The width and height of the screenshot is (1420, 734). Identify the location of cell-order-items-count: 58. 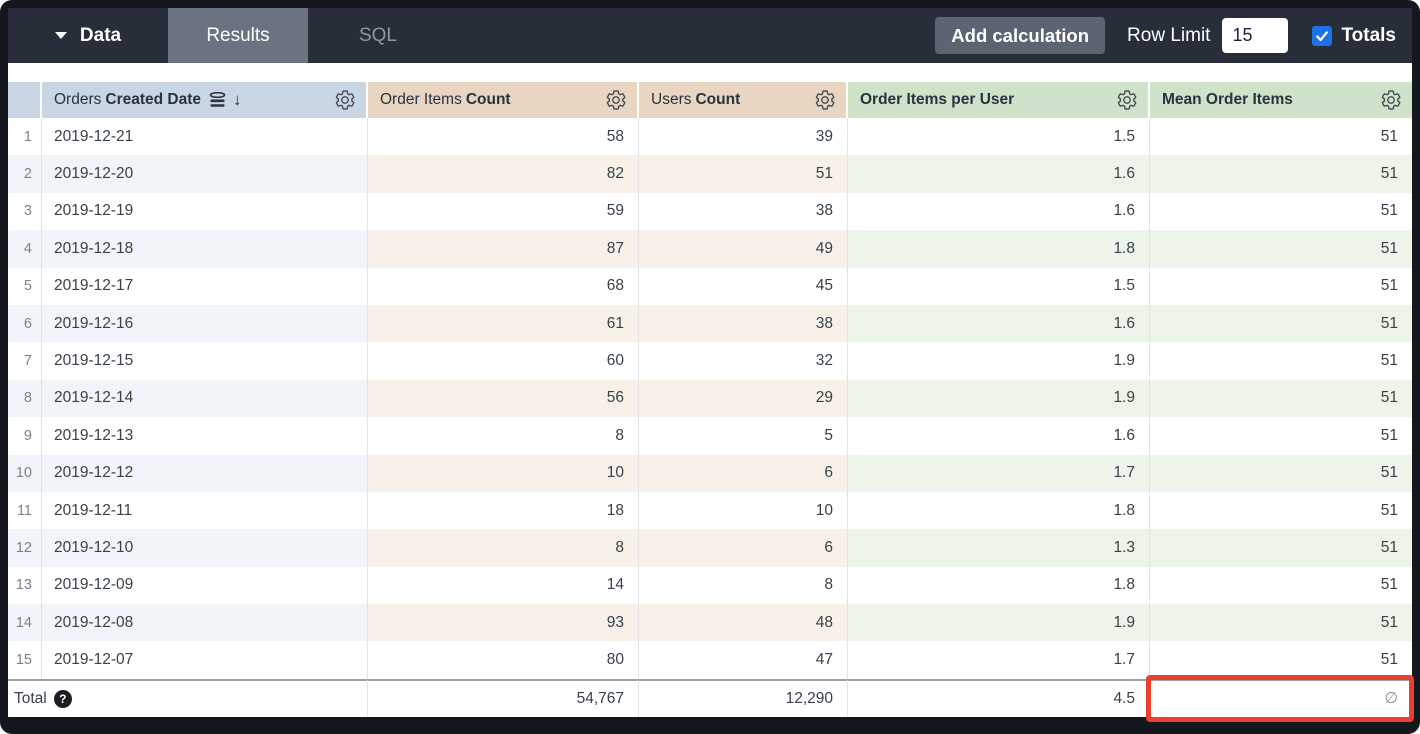
(503, 137).